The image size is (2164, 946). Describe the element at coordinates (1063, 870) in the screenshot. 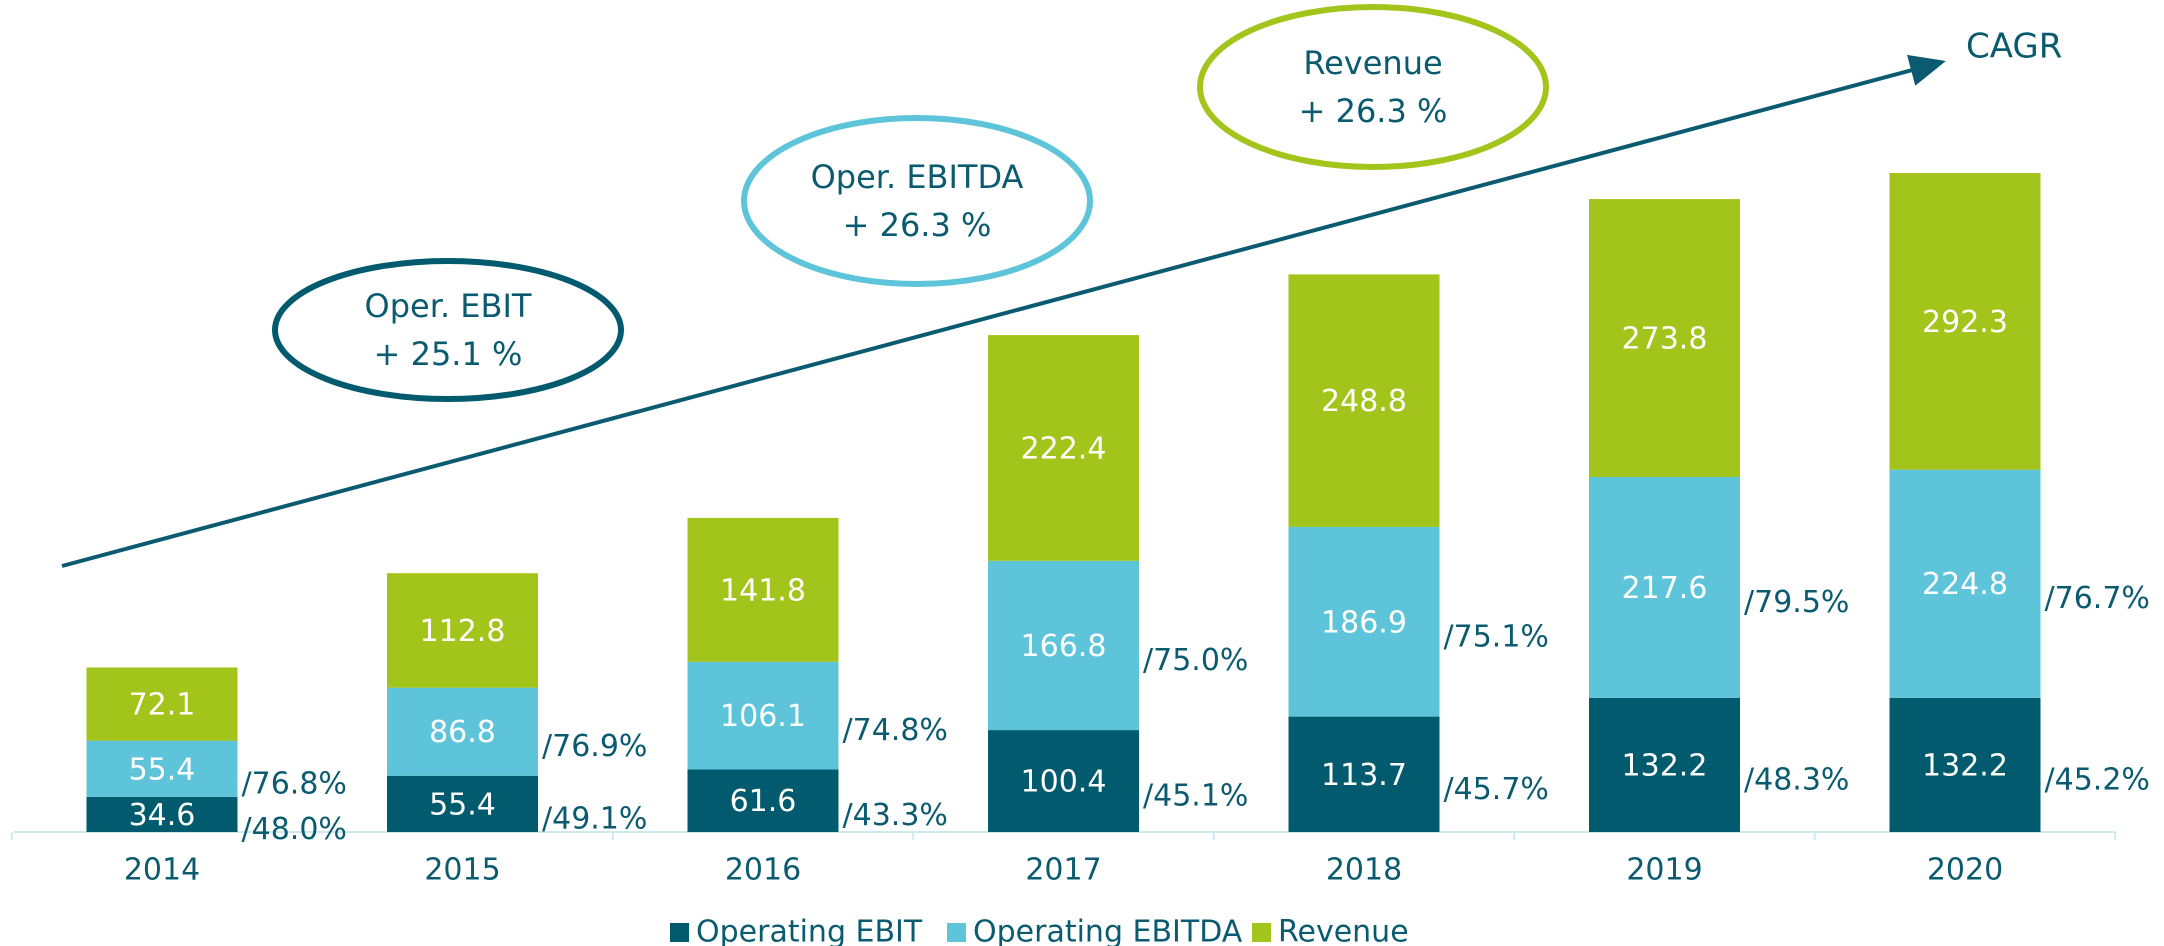

I see `x-tick-label: 2017` at that location.